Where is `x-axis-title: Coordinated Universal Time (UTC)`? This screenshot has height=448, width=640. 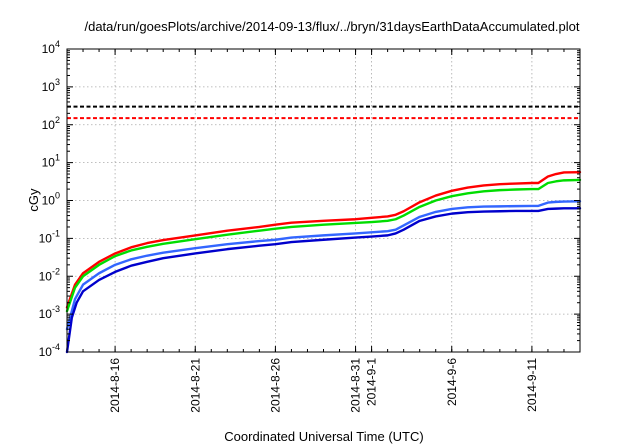 x-axis-title: Coordinated Universal Time (UTC) is located at coordinates (323, 436).